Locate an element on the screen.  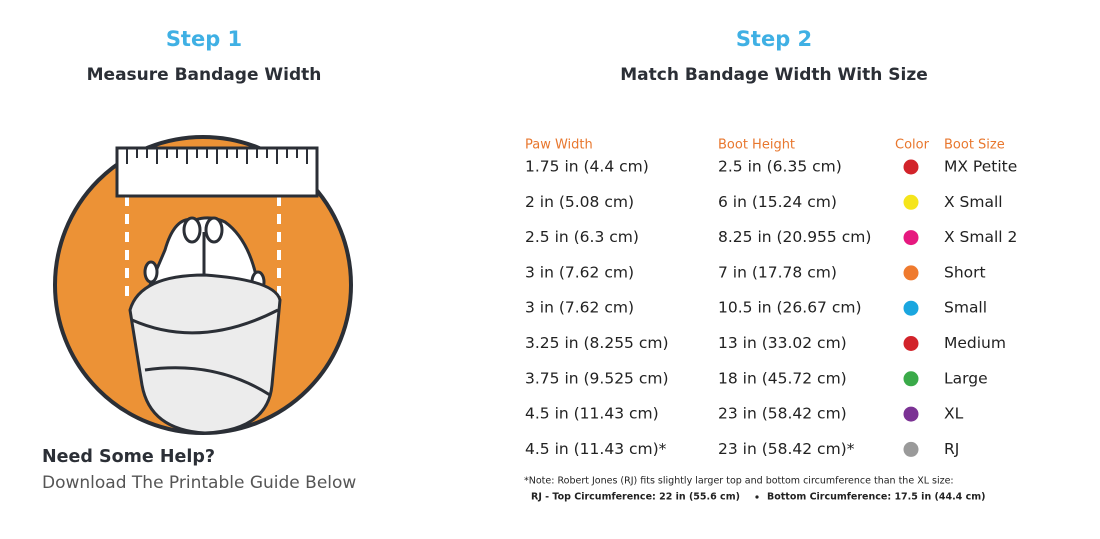
boot-size: Large is located at coordinates (966, 378).